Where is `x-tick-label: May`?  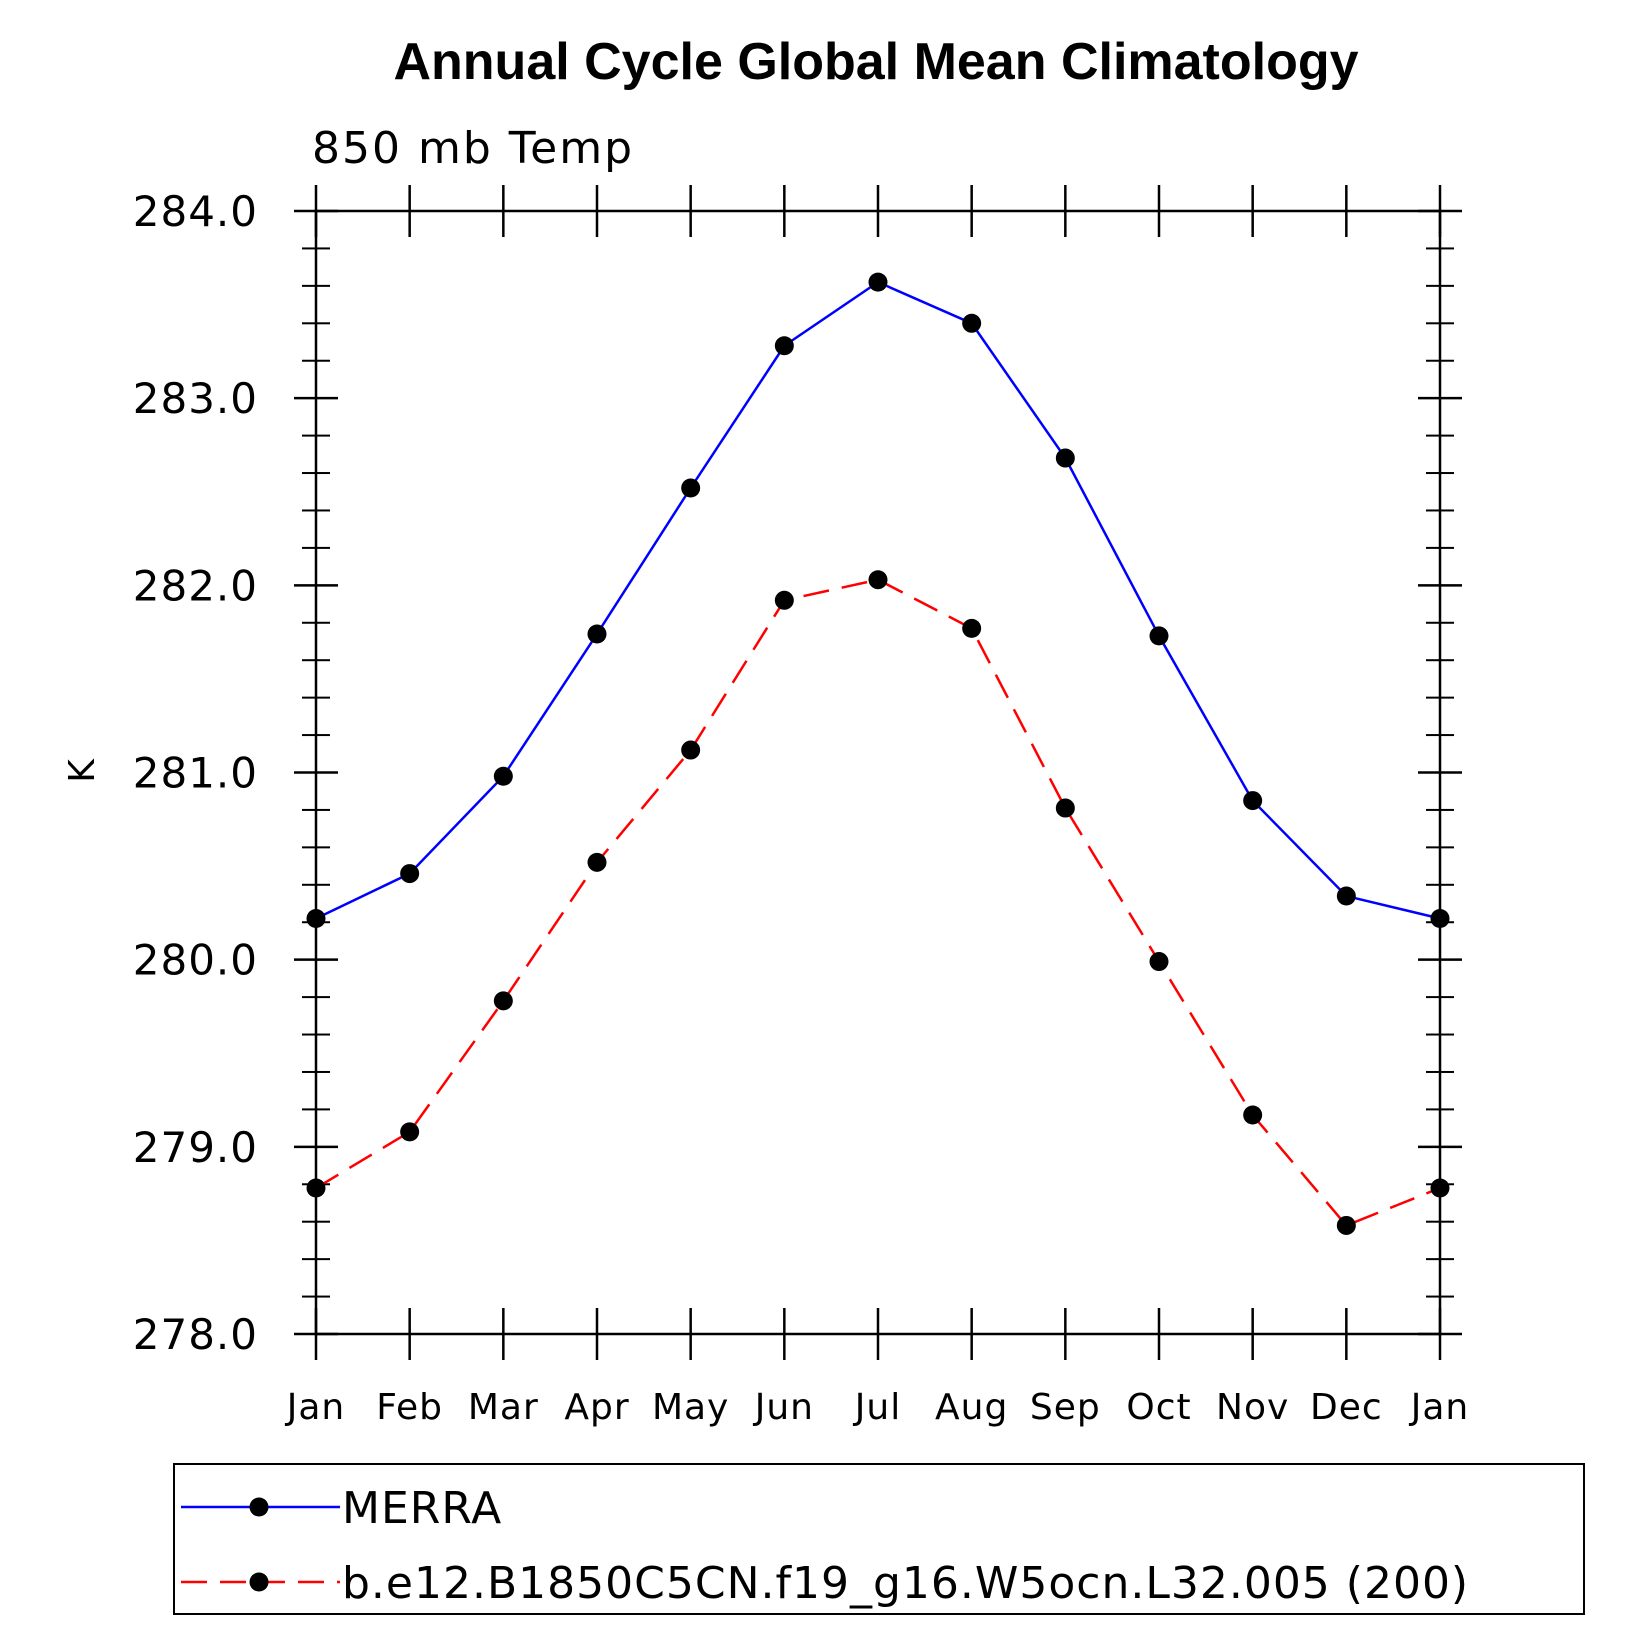 x-tick-label: May is located at coordinates (690, 1407).